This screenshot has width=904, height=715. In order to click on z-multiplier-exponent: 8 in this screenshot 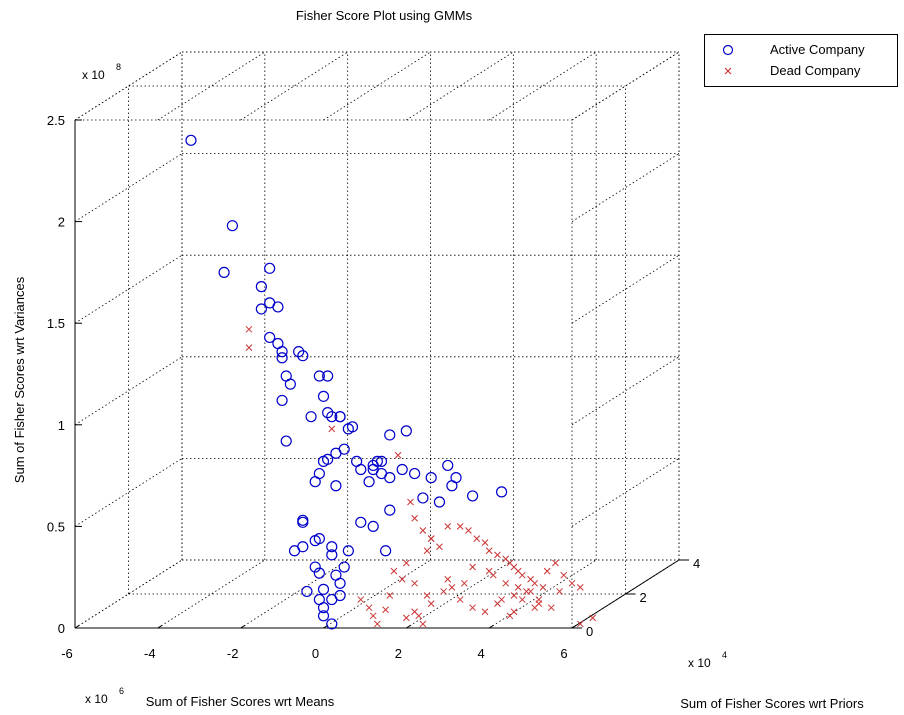, I will do `click(118, 67)`.